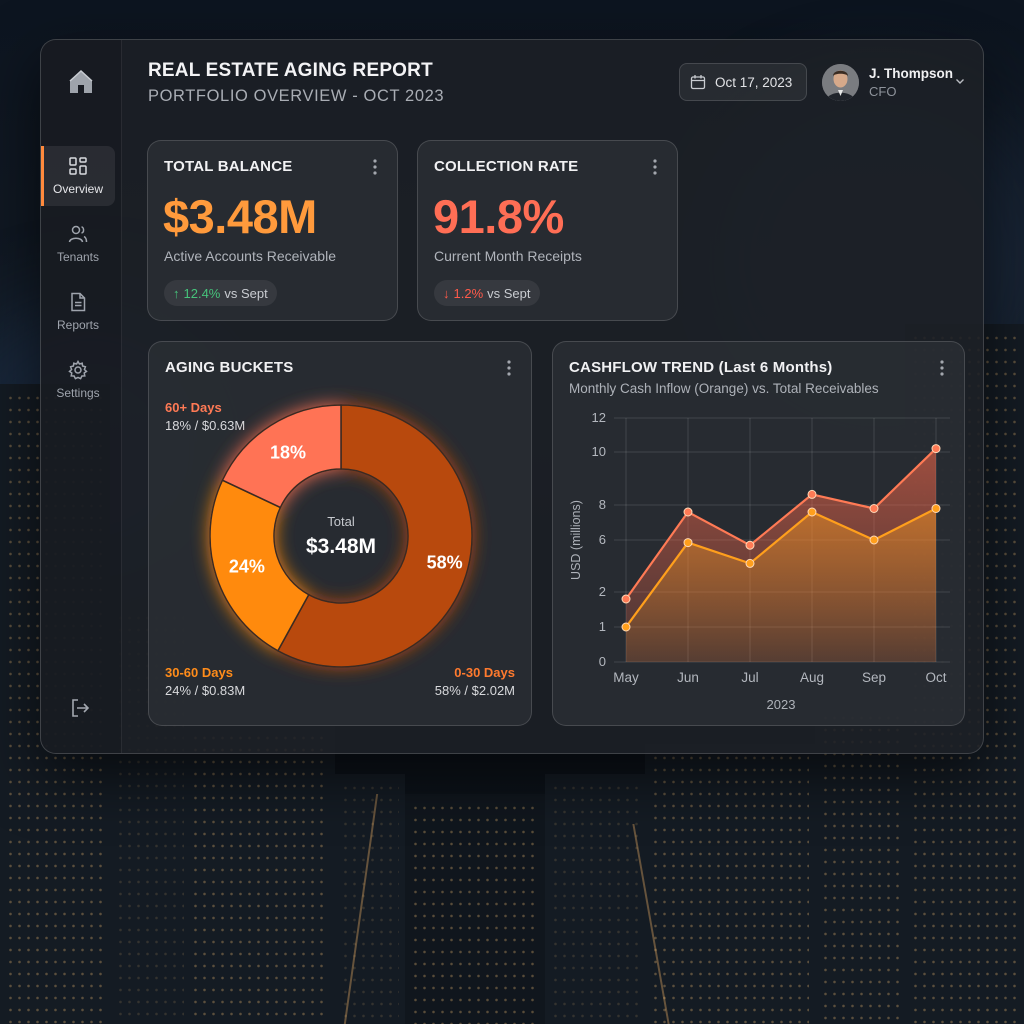  Describe the element at coordinates (229, 367) in the screenshot. I see `card-title: AGING BUCKETS` at that location.